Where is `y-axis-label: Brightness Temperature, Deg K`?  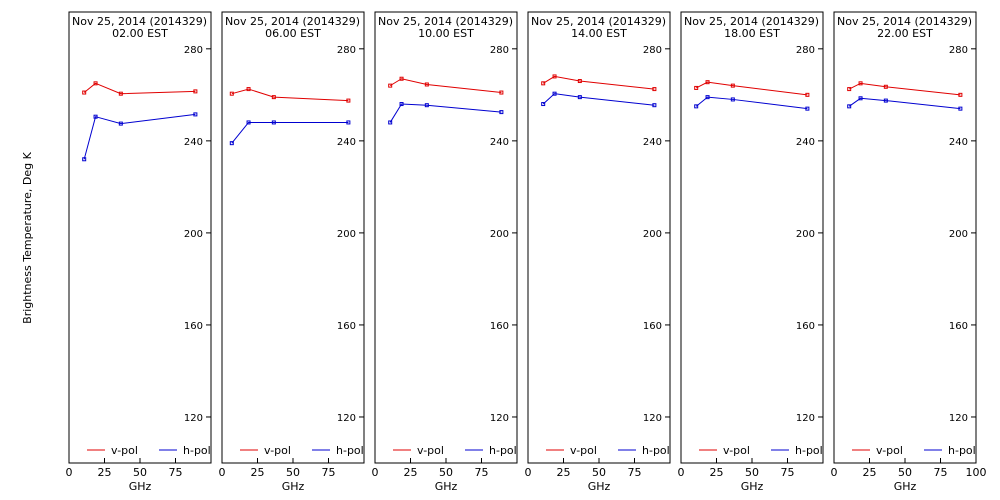
y-axis-label: Brightness Temperature, Deg K is located at coordinates (27, 237).